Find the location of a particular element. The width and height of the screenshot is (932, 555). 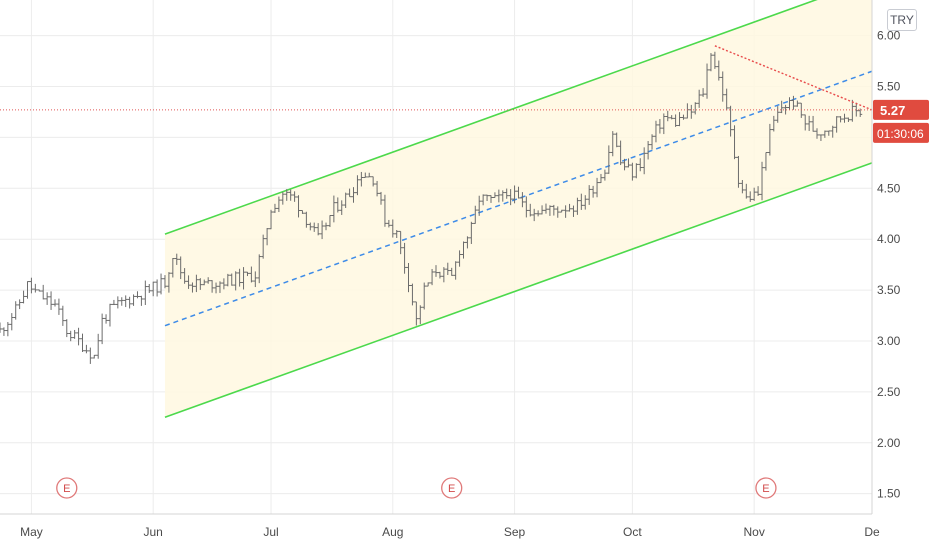

trendline-red-dotted is located at coordinates (793, 78).